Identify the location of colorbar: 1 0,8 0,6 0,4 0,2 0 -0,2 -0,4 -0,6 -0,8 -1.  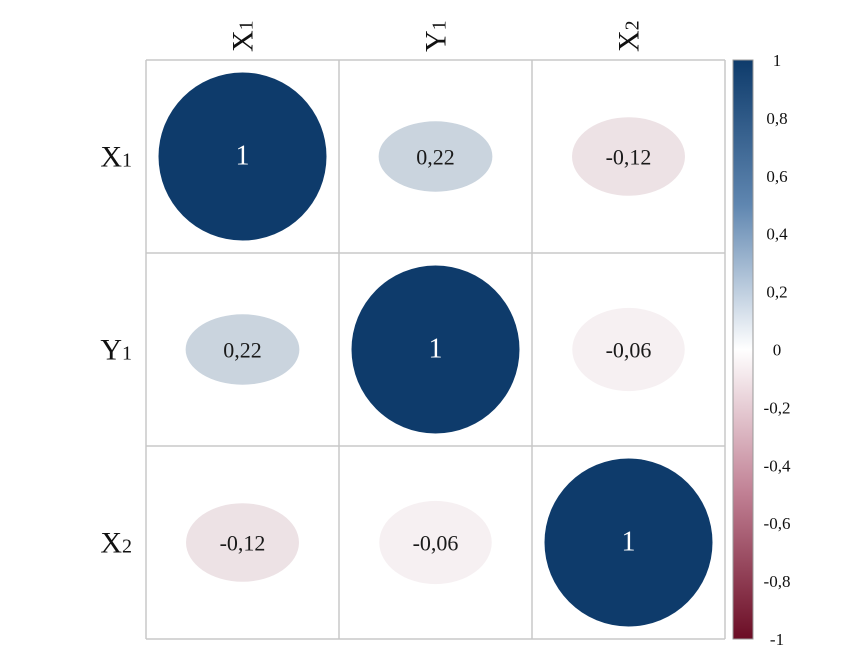
(761, 350).